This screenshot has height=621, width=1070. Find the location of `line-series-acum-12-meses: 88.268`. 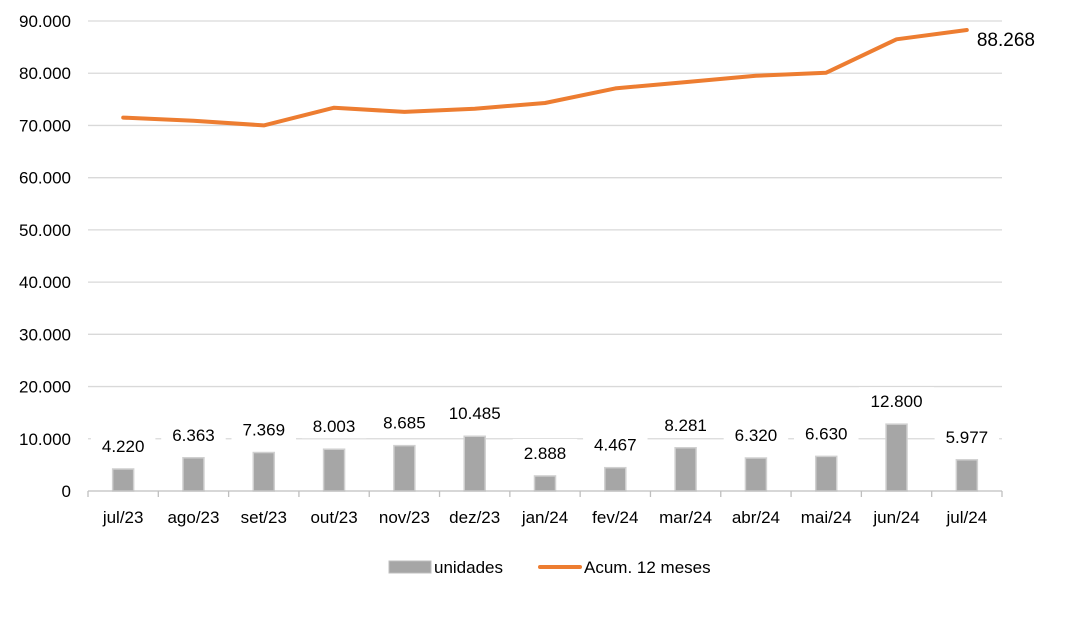

line-series-acum-12-meses: 88.268 is located at coordinates (578, 78).